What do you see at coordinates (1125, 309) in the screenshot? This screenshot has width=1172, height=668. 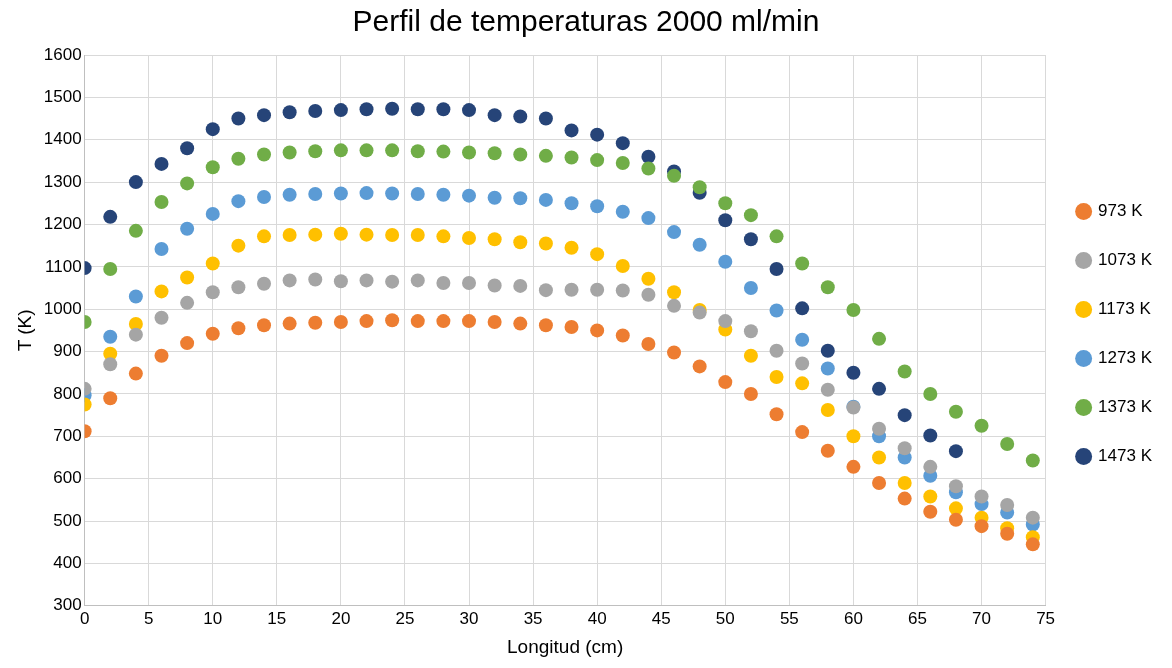 I see `legend-label: 1173 K` at bounding box center [1125, 309].